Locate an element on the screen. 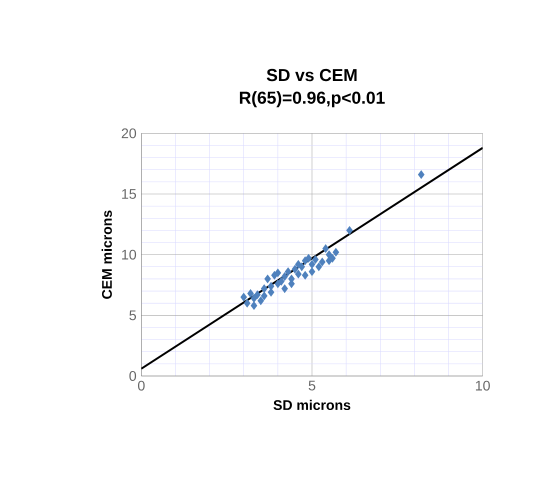 This screenshot has height=500, width=551. chart-title: SD vs CEM is located at coordinates (311, 75).